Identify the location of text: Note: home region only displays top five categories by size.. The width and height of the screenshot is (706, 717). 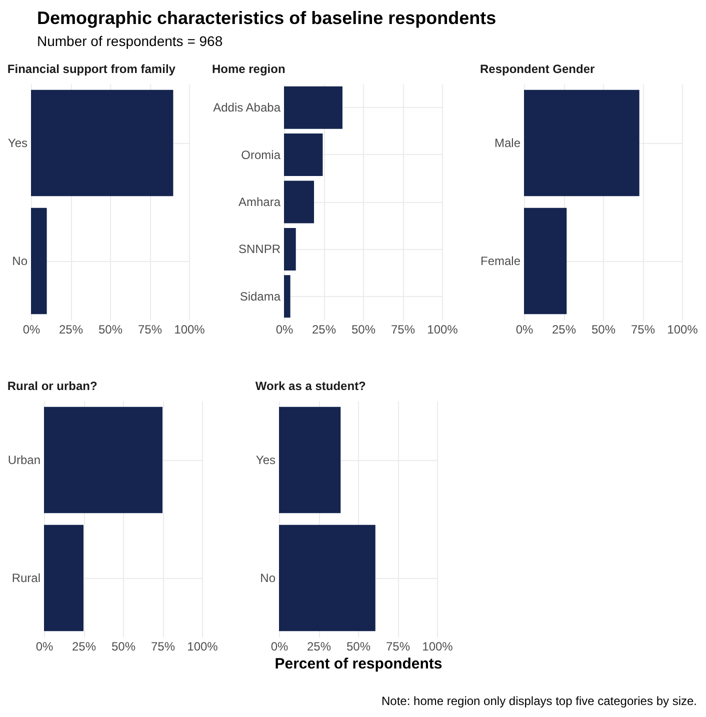
(539, 701).